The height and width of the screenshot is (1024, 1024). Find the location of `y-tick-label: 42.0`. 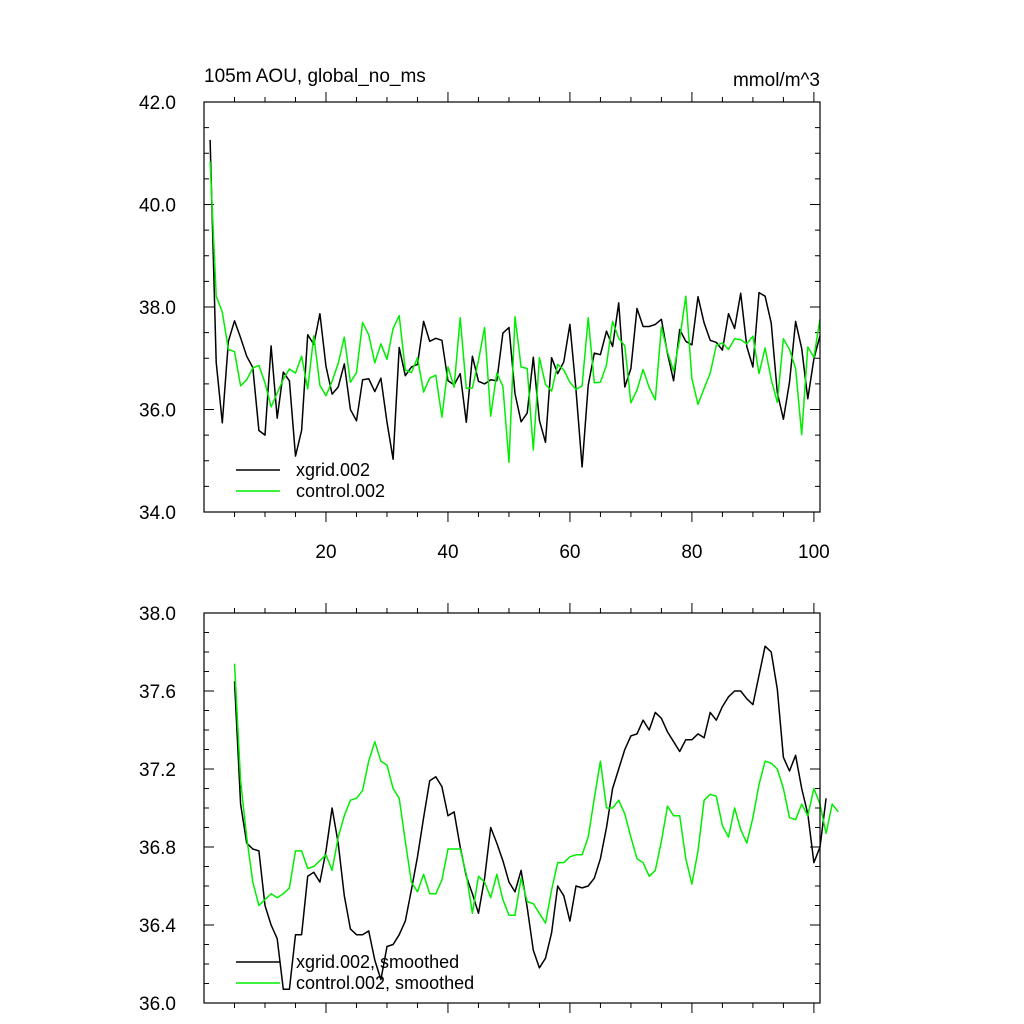

y-tick-label: 42.0 is located at coordinates (157, 103).